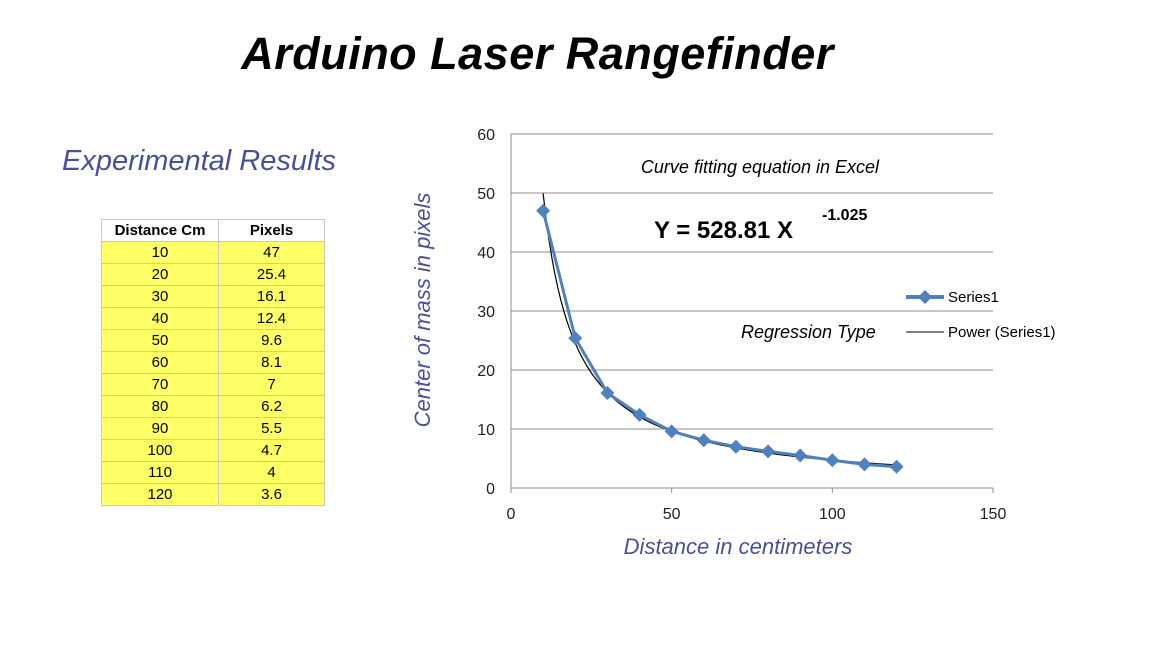 Image resolution: width=1161 pixels, height=671 pixels. What do you see at coordinates (720, 338) in the screenshot?
I see `chart-series-layer` at bounding box center [720, 338].